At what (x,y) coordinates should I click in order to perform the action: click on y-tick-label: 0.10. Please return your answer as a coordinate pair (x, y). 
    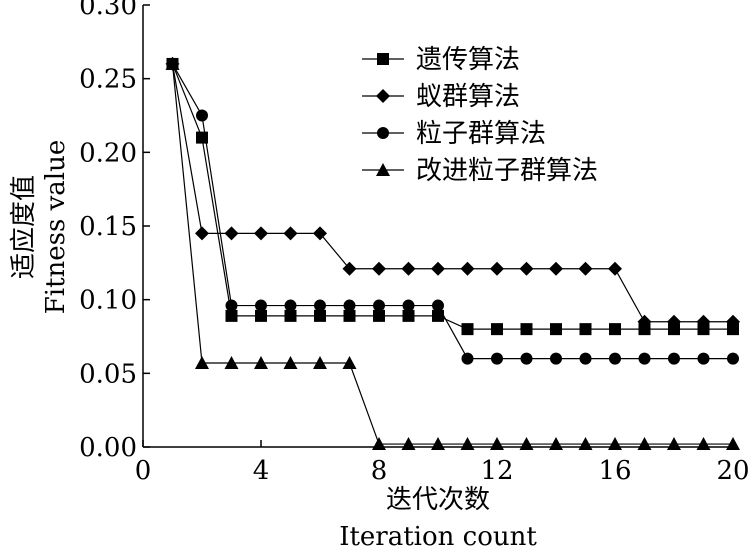
    Looking at the image, I should click on (108, 301).